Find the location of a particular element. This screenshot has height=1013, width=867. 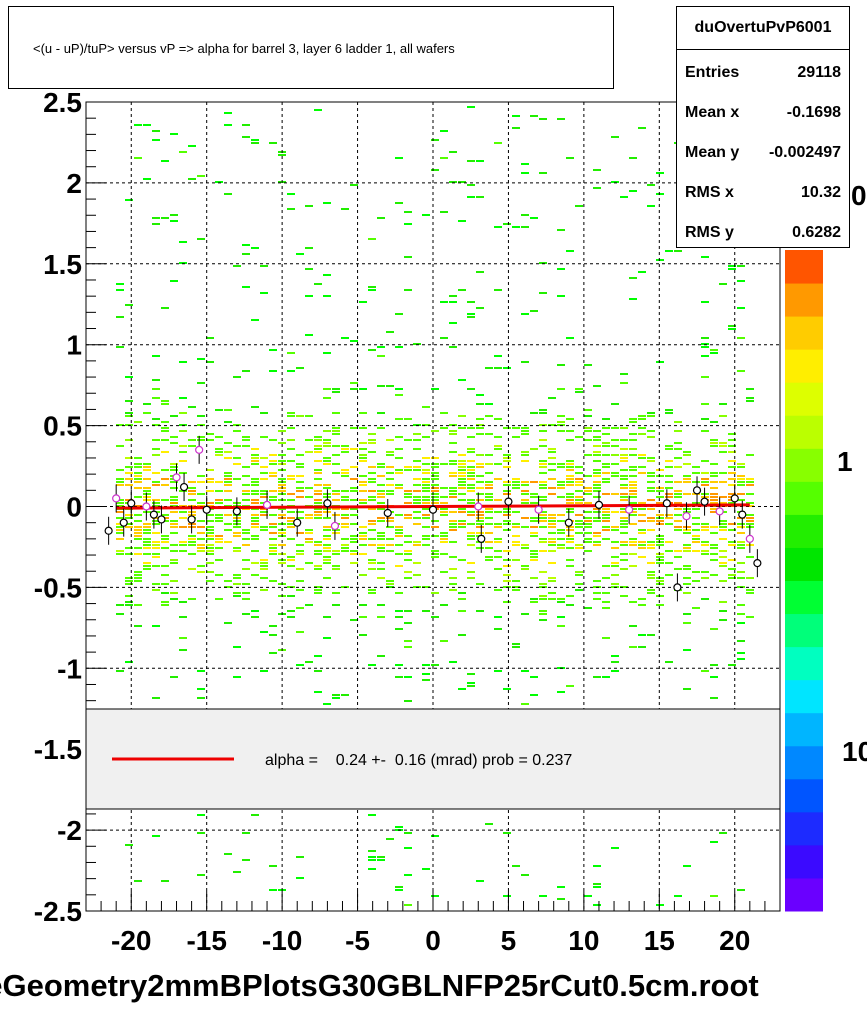

color-scale-step is located at coordinates (804, 894).